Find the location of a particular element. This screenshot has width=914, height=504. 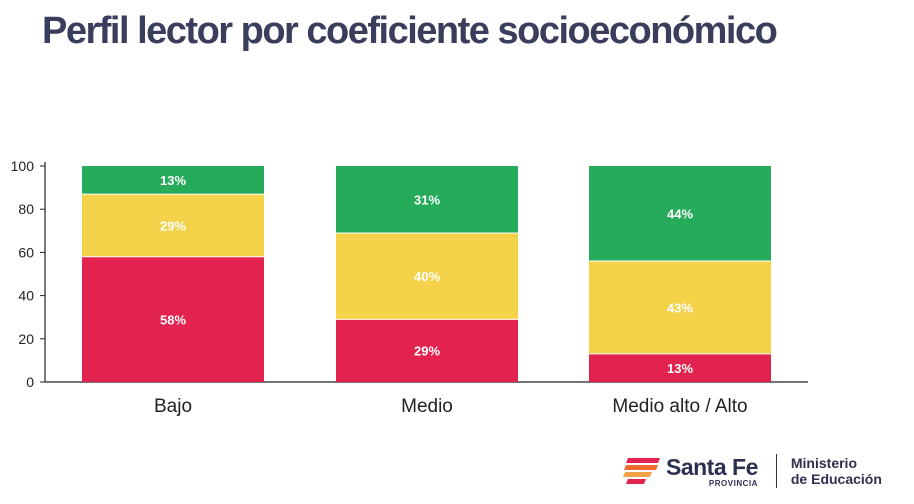

y-tick-label: 60 is located at coordinates (26, 252).